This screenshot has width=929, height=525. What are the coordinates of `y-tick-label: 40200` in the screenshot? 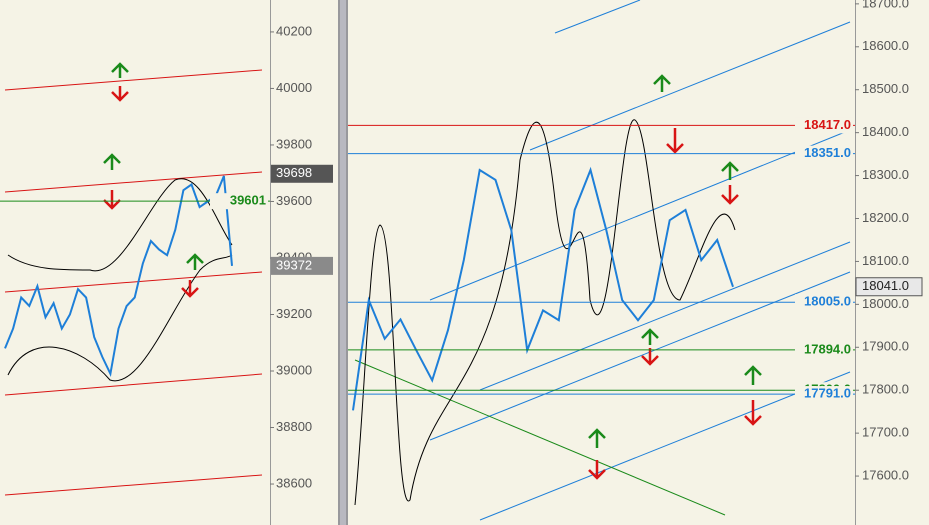 It's located at (294, 30).